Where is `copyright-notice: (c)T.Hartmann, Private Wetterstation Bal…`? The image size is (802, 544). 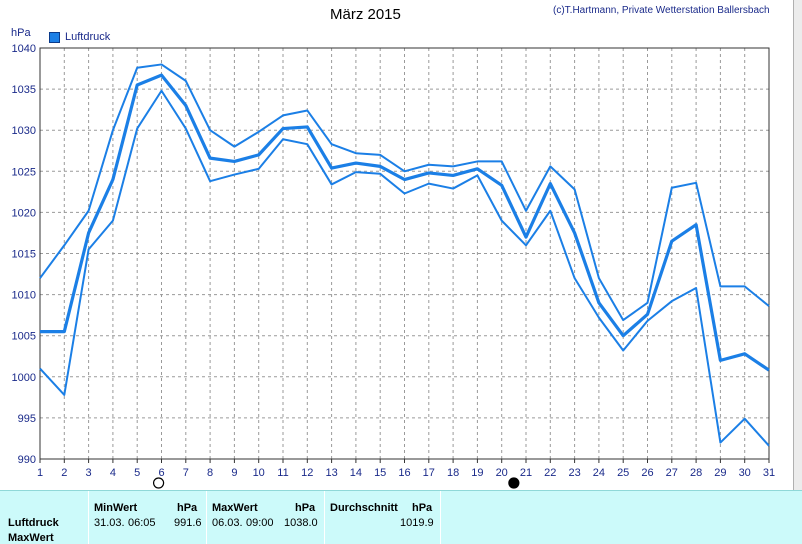 copyright-notice: (c)T.Hartmann, Private Wetterstation Bal… is located at coordinates (661, 10).